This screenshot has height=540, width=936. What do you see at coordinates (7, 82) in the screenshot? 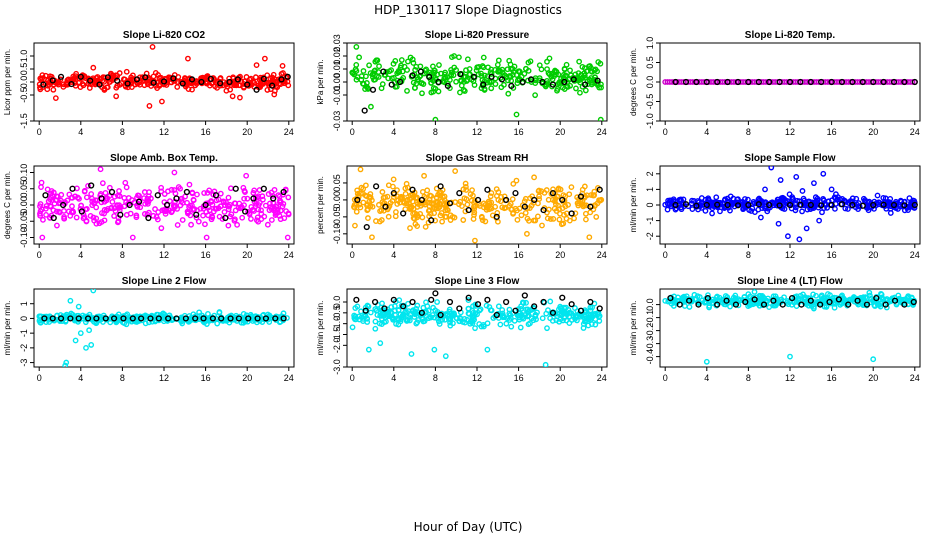
I see `y-axis-label: Licor ppm per min.` at bounding box center [7, 82].